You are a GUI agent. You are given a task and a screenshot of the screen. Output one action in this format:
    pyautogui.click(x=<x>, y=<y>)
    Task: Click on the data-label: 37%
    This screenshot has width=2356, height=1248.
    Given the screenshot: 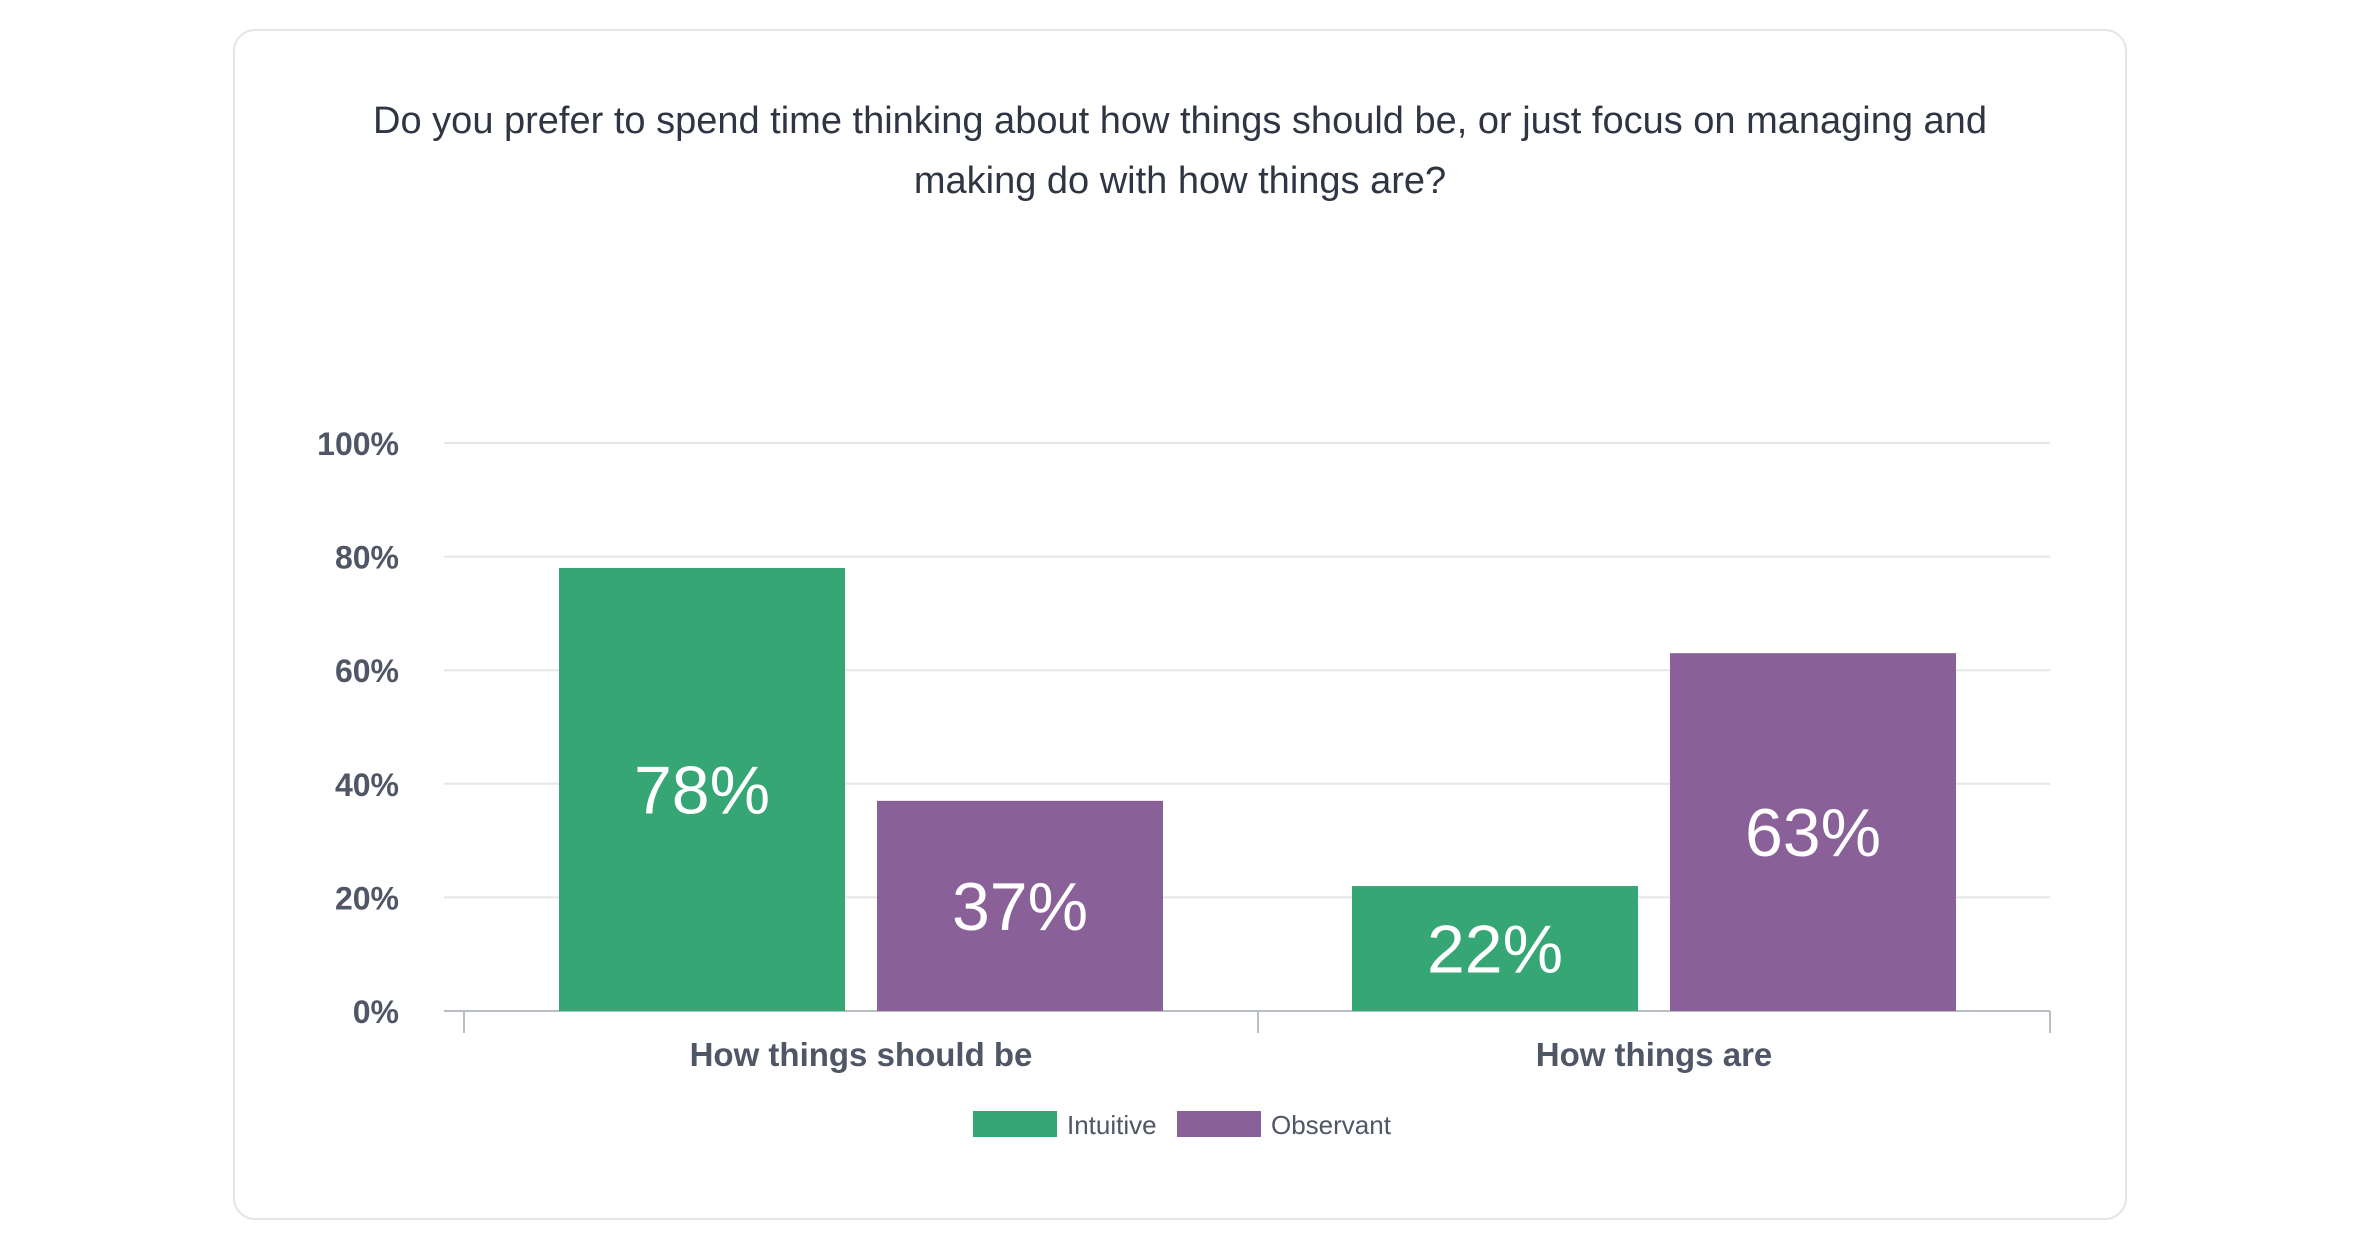 What is the action you would take?
    pyautogui.click(x=1020, y=907)
    